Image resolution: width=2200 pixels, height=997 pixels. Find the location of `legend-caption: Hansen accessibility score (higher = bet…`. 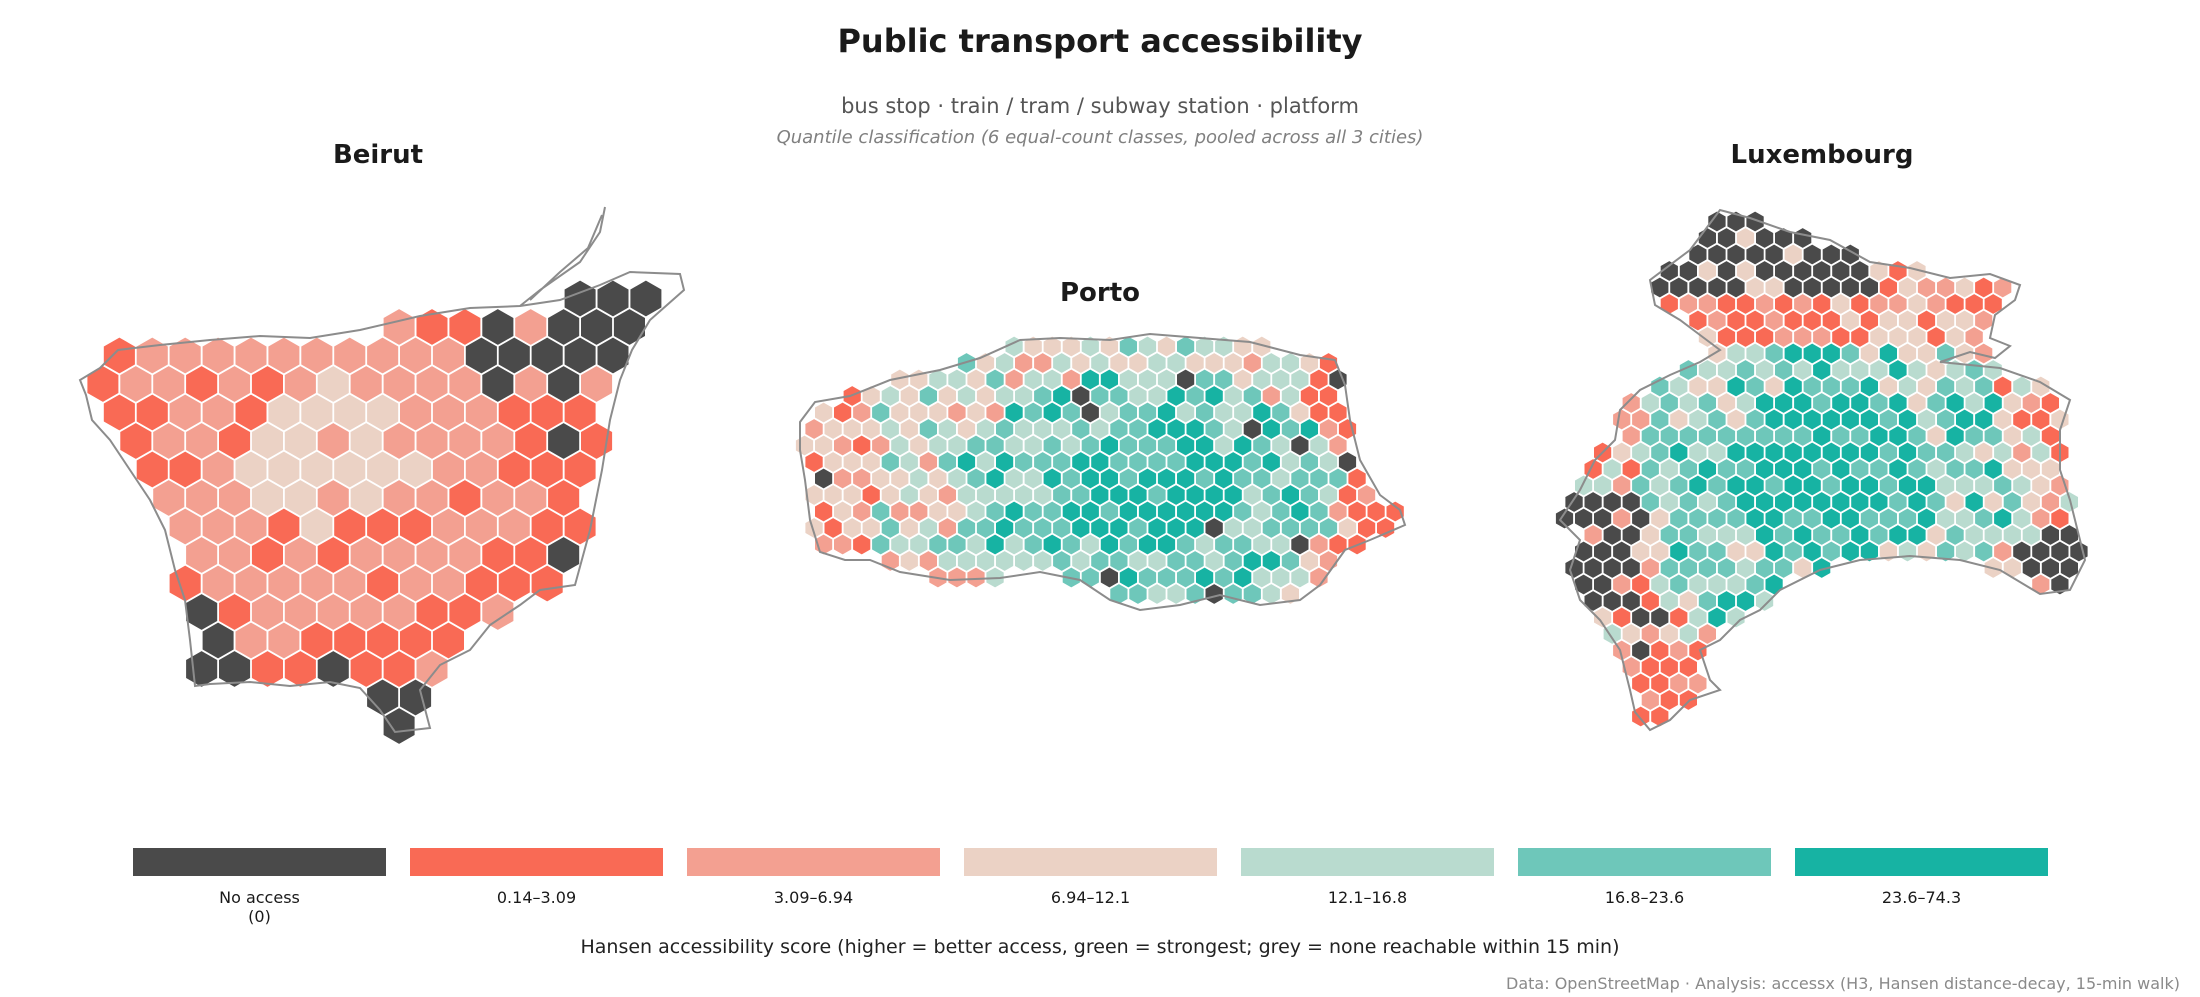

legend-caption: Hansen accessibility score (higher = bet… is located at coordinates (1100, 947).